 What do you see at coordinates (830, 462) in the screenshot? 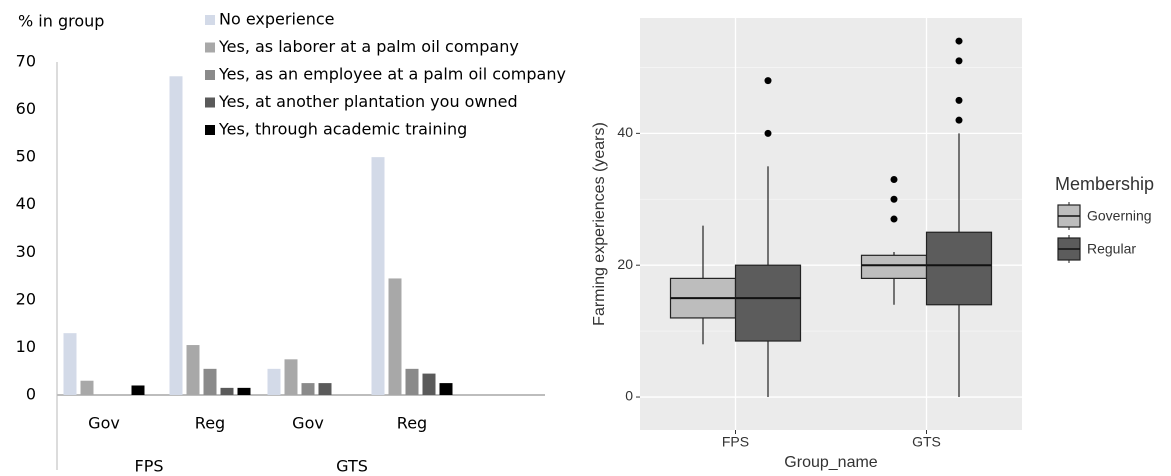
I see `x-axis-label: Group_name` at bounding box center [830, 462].